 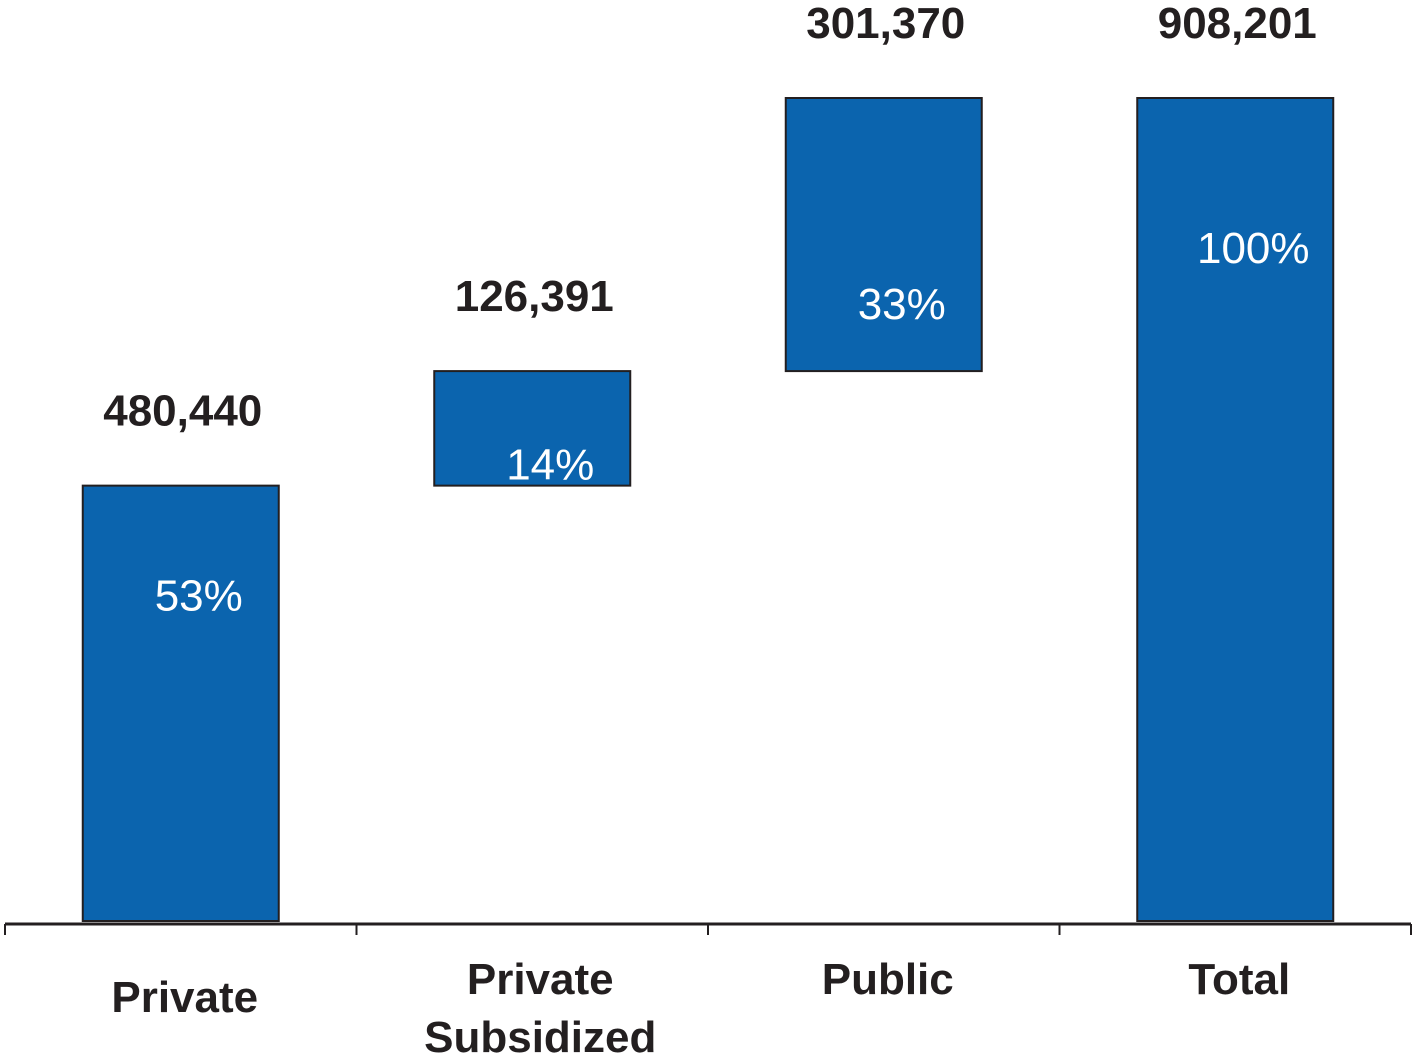 What do you see at coordinates (902, 304) in the screenshot?
I see `share-label-2: 33%` at bounding box center [902, 304].